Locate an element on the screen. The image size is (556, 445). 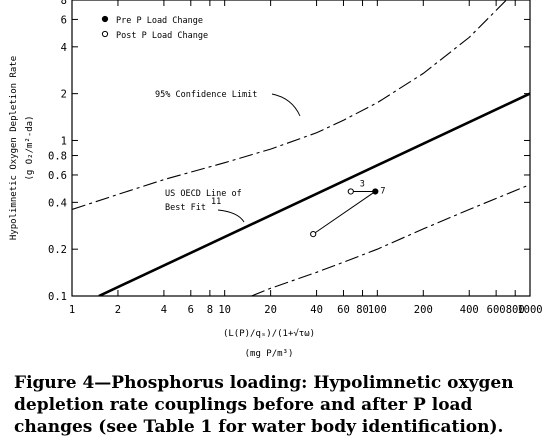
best-fit-label-line2: Best Fit is located at coordinates (185, 208).